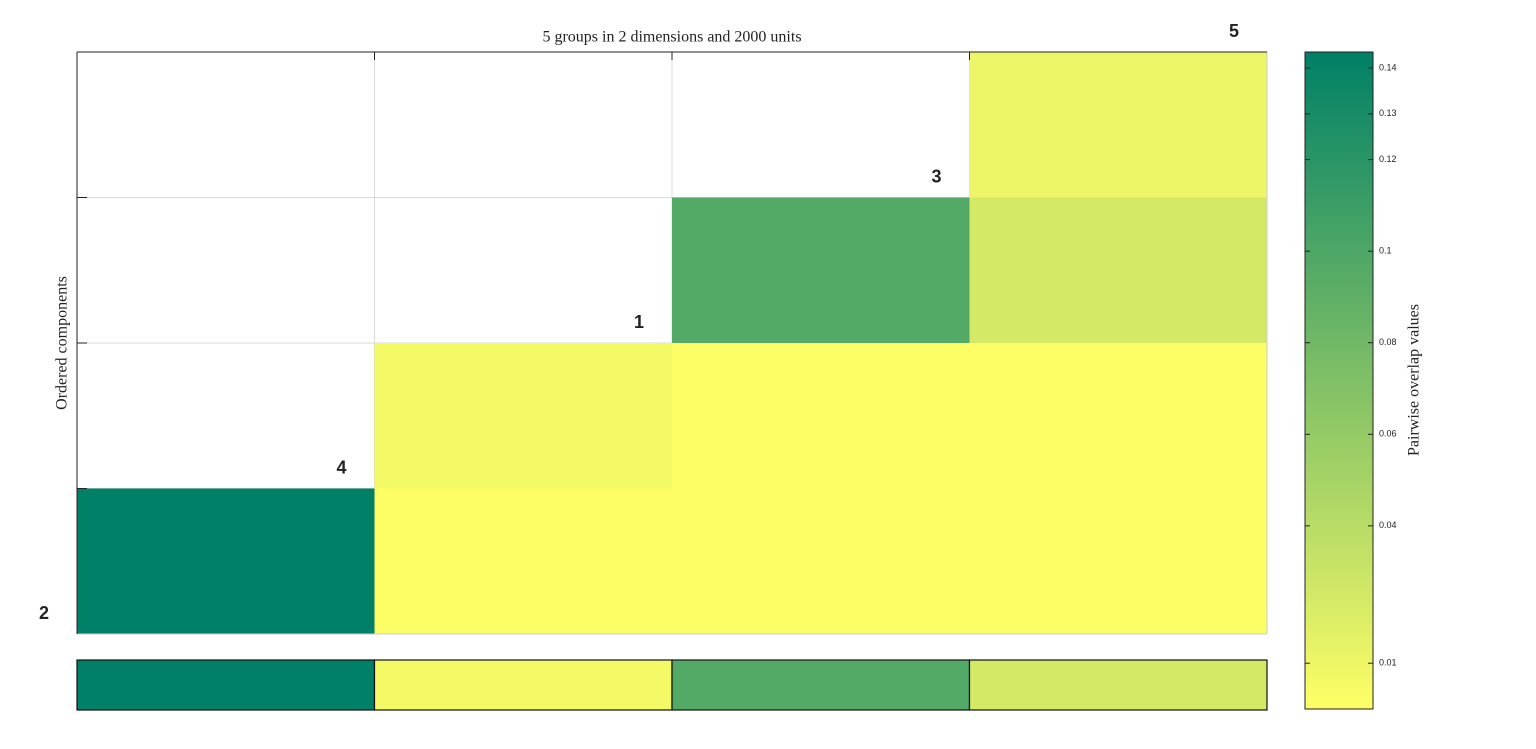  Describe the element at coordinates (639, 322) in the screenshot. I see `component-label: 1` at that location.